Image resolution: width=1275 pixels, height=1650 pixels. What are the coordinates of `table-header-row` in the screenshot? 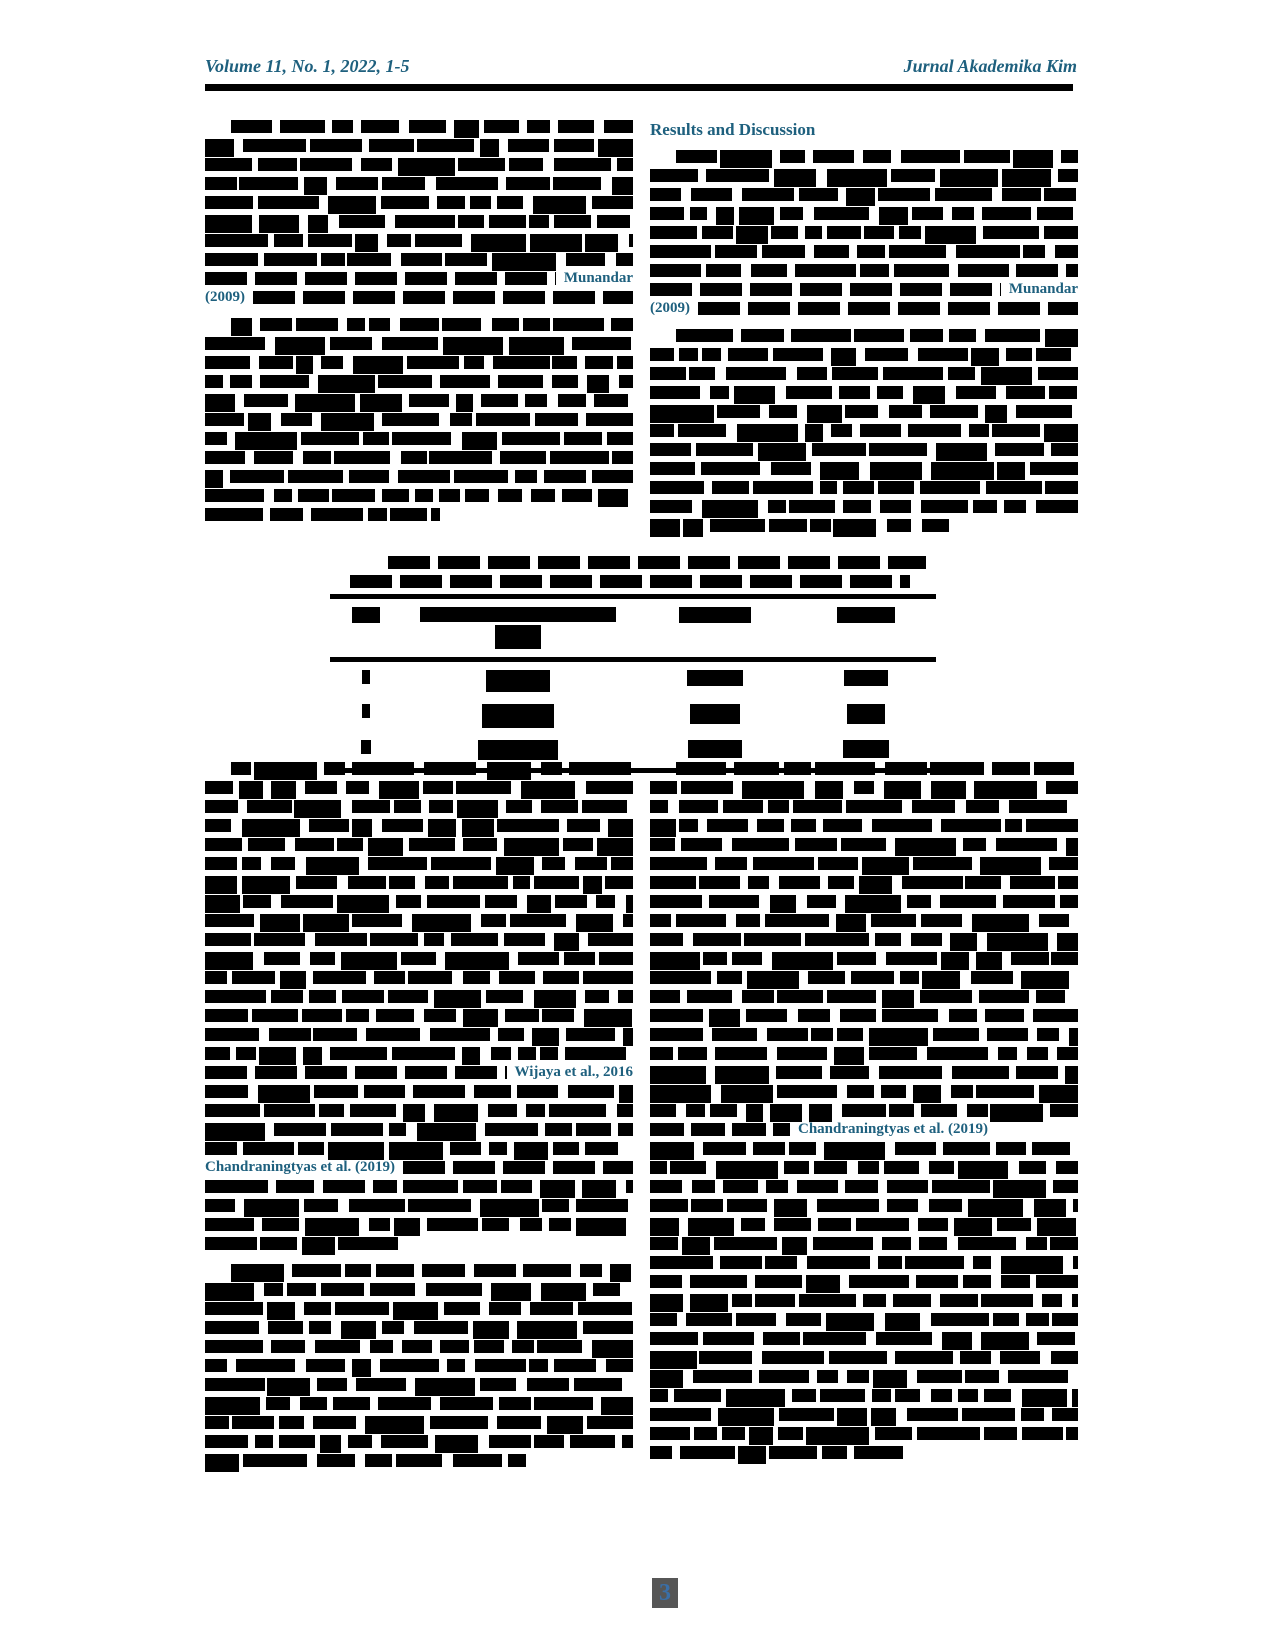 It's located at (633, 628).